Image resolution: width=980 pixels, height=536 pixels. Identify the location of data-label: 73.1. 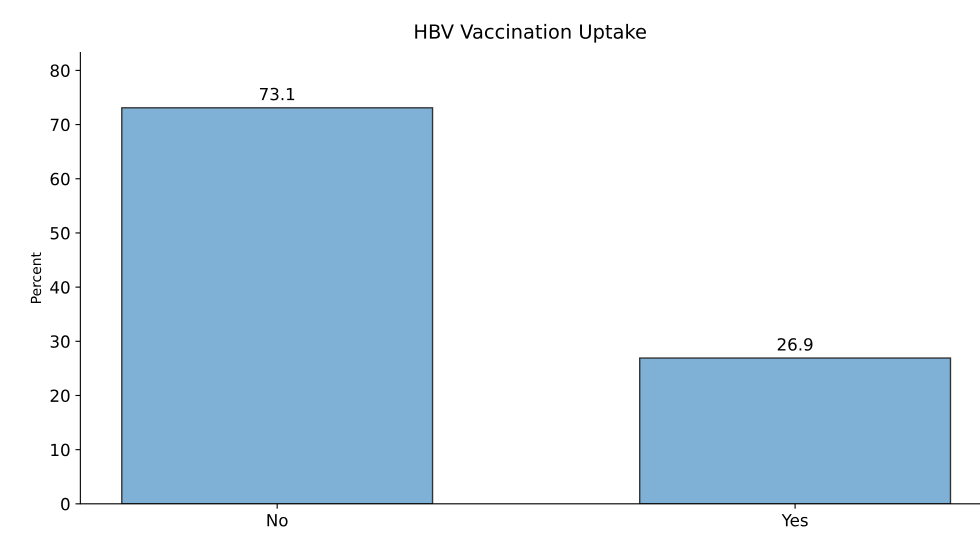
(277, 94).